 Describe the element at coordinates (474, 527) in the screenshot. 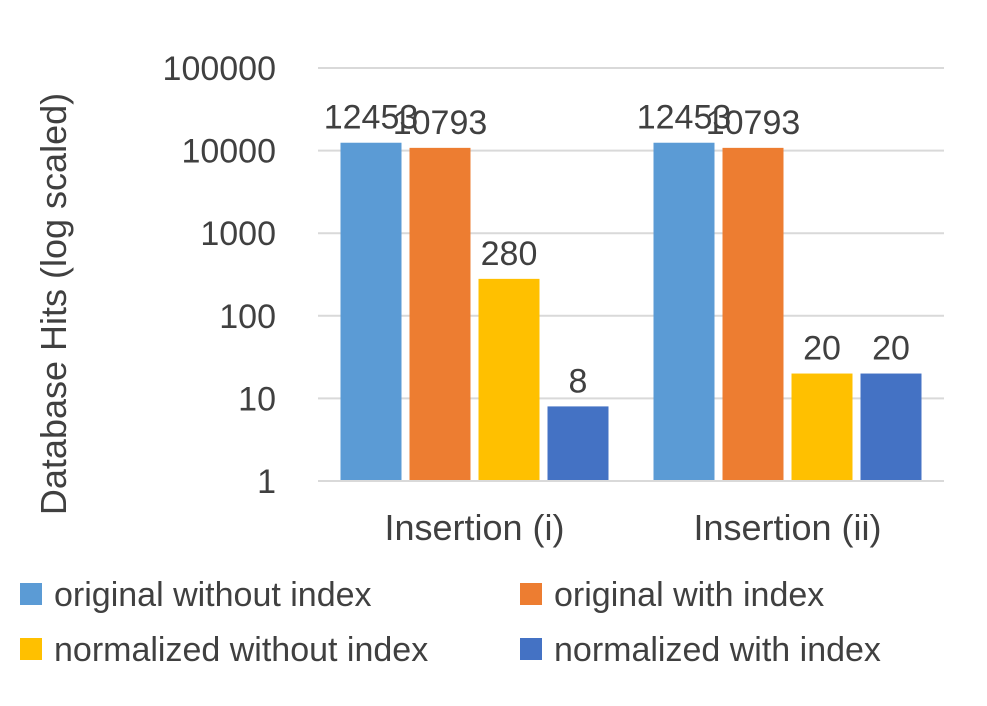

I see `x-category-label: Insertion (i)` at that location.